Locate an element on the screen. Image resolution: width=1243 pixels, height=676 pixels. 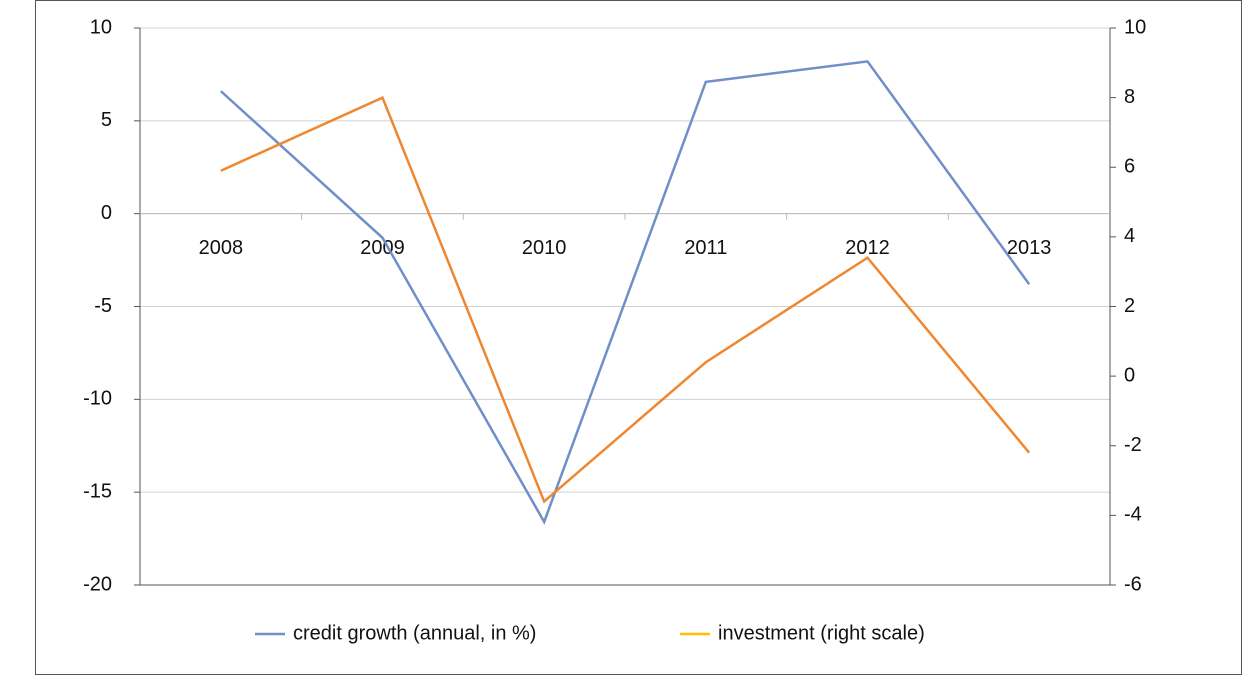
y2-tick-label: -4 is located at coordinates (1133, 515).